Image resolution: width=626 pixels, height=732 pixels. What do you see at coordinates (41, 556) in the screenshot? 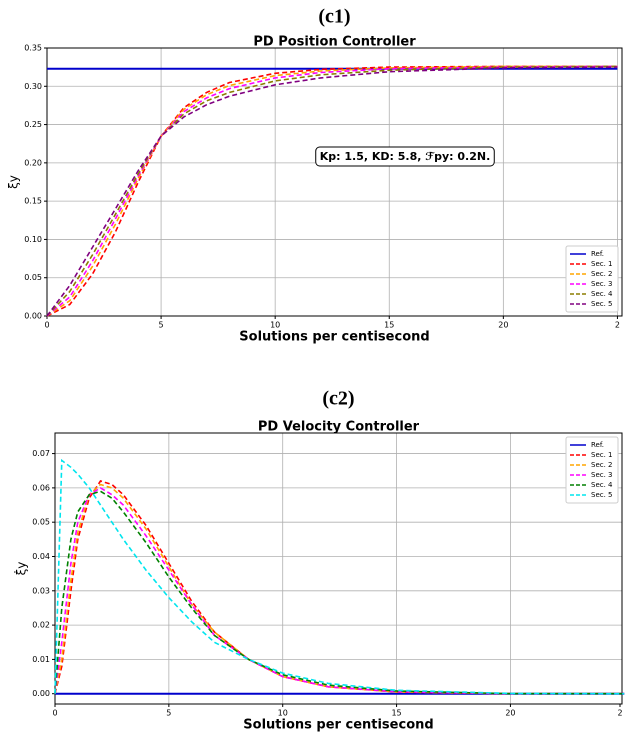
I see `y-tick-label: 0.04` at bounding box center [41, 556].